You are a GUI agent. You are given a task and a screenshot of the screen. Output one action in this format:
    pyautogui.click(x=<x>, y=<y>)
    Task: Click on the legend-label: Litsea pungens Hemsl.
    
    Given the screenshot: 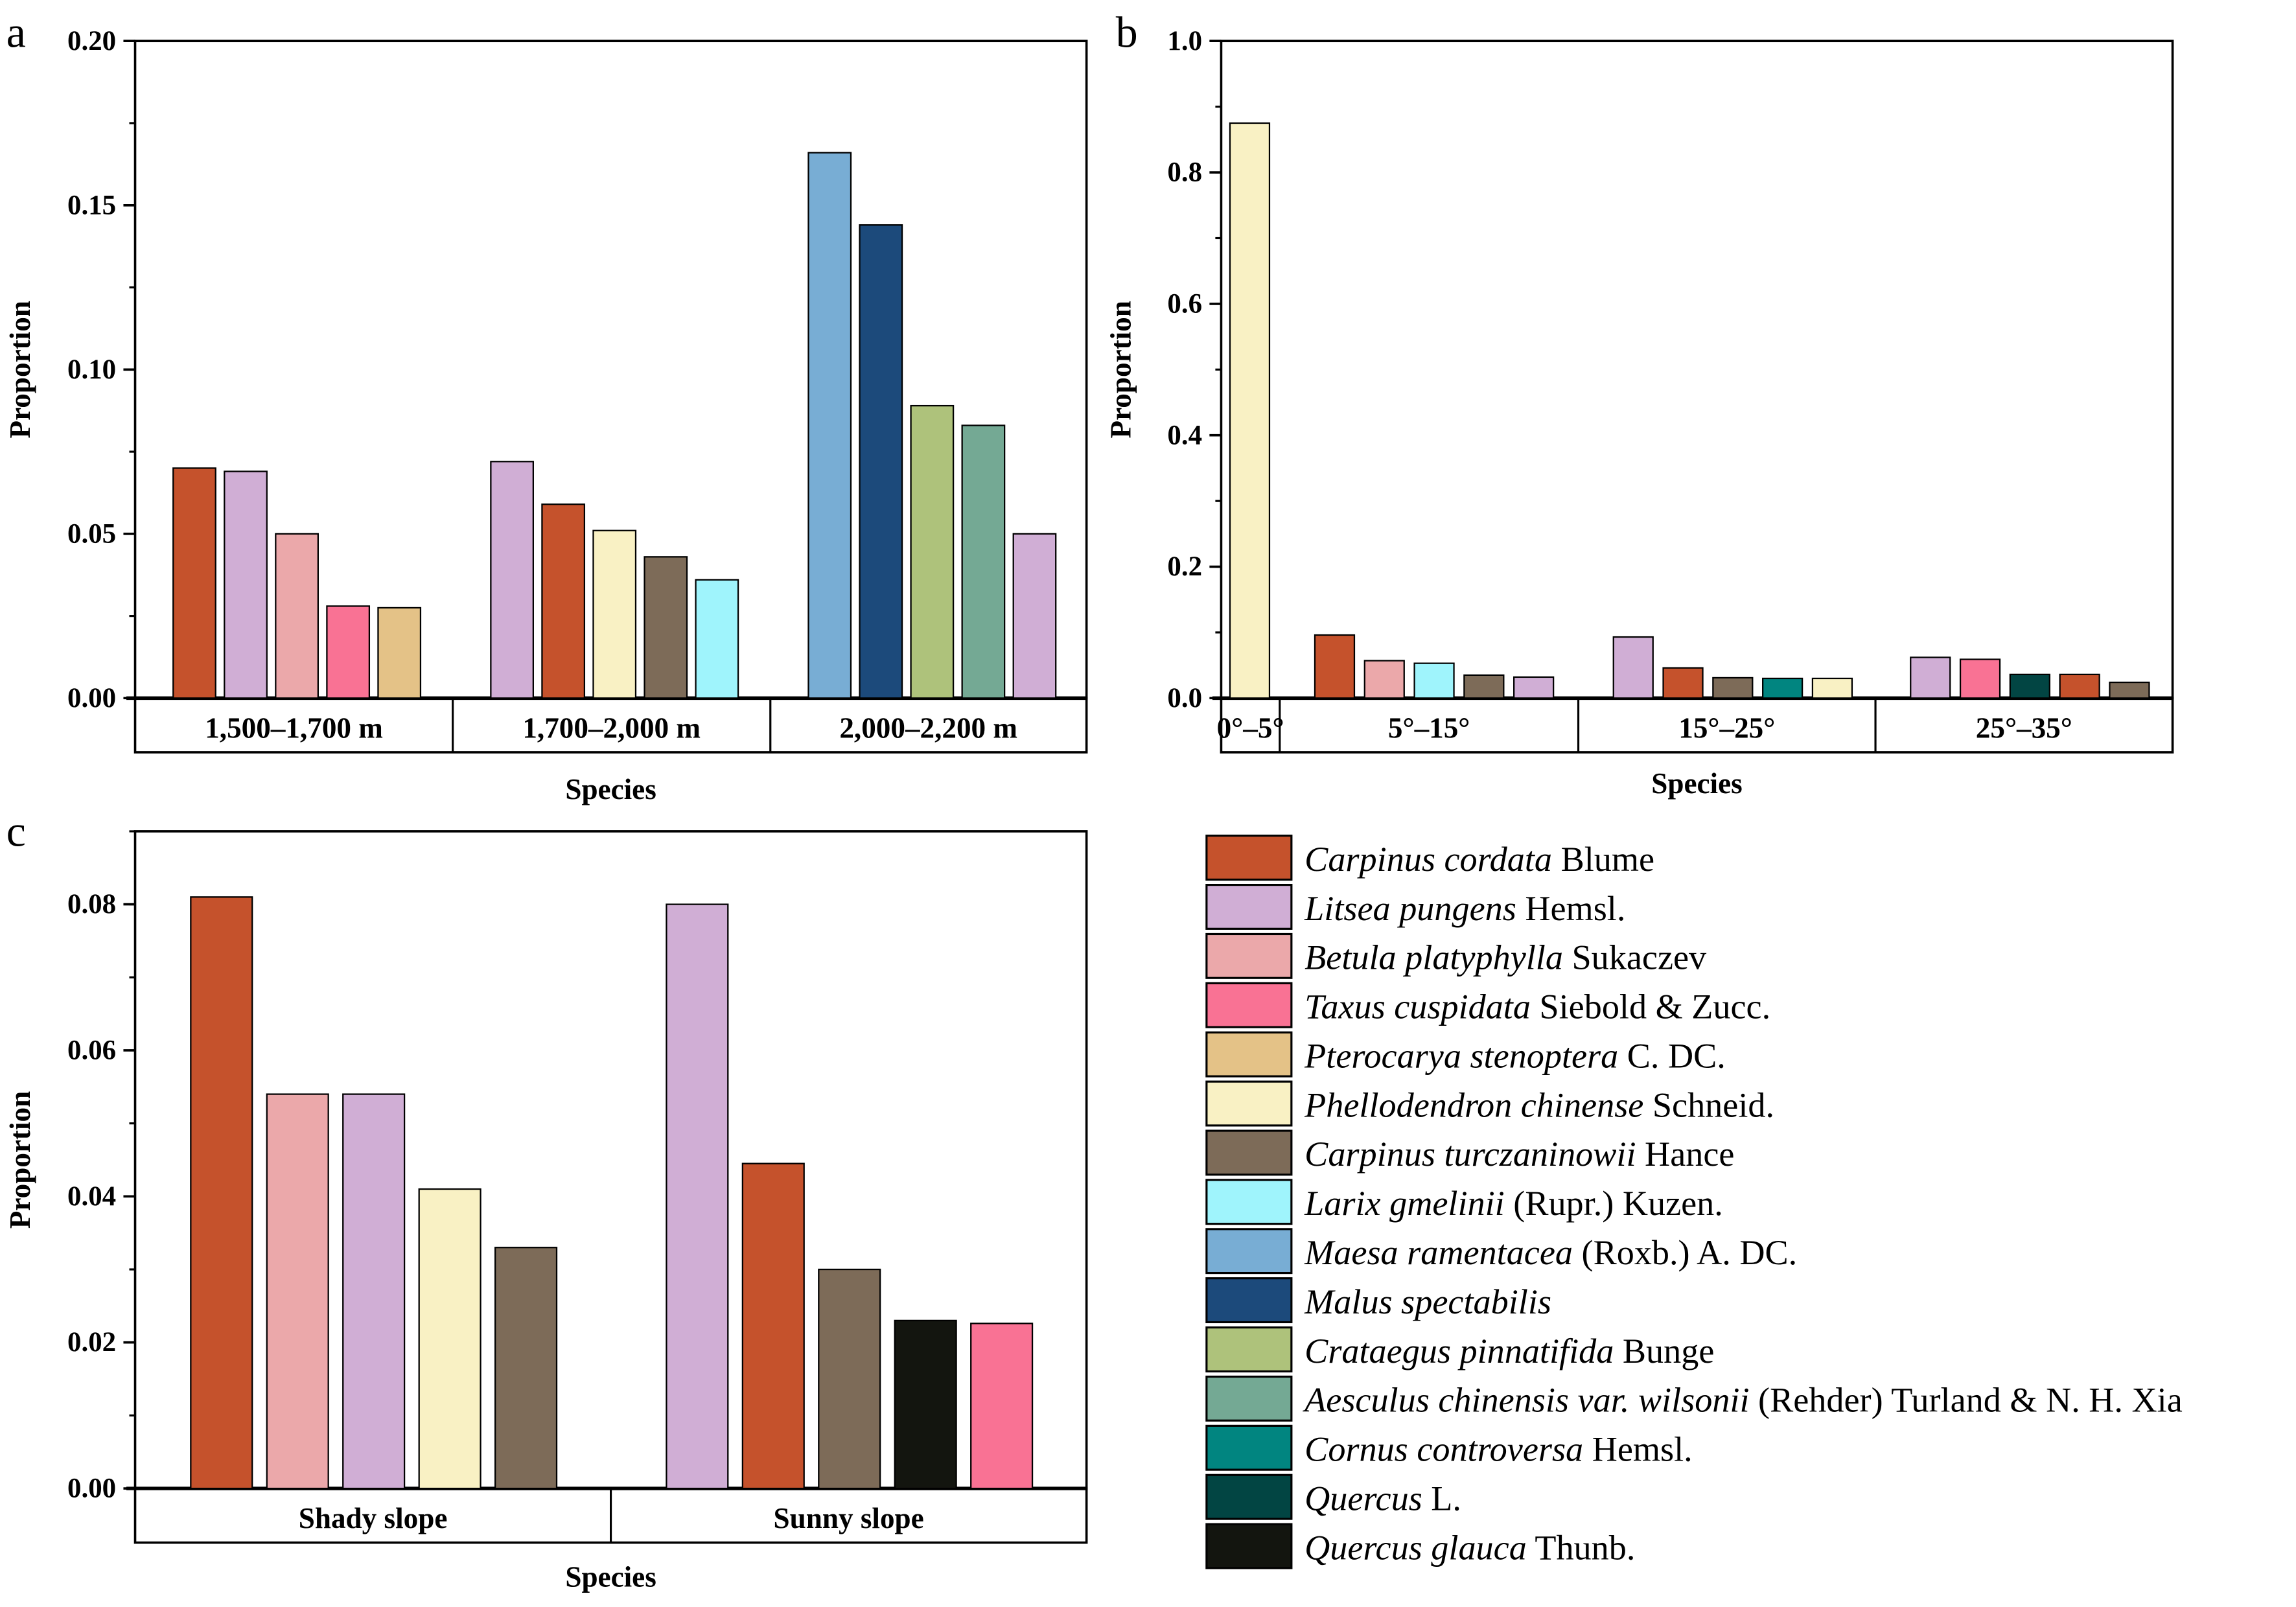 What is the action you would take?
    pyautogui.click(x=1464, y=908)
    